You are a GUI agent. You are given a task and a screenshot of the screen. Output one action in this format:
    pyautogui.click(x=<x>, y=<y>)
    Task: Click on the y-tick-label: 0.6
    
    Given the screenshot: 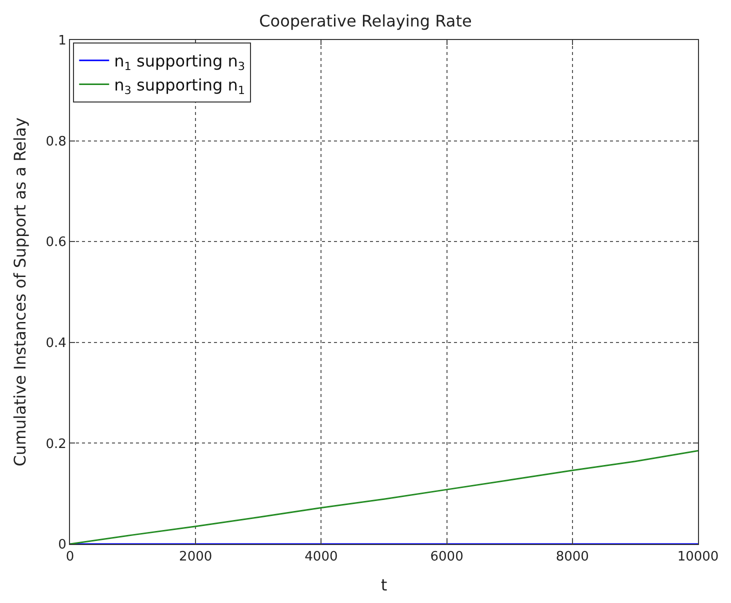 What is the action you would take?
    pyautogui.click(x=56, y=242)
    